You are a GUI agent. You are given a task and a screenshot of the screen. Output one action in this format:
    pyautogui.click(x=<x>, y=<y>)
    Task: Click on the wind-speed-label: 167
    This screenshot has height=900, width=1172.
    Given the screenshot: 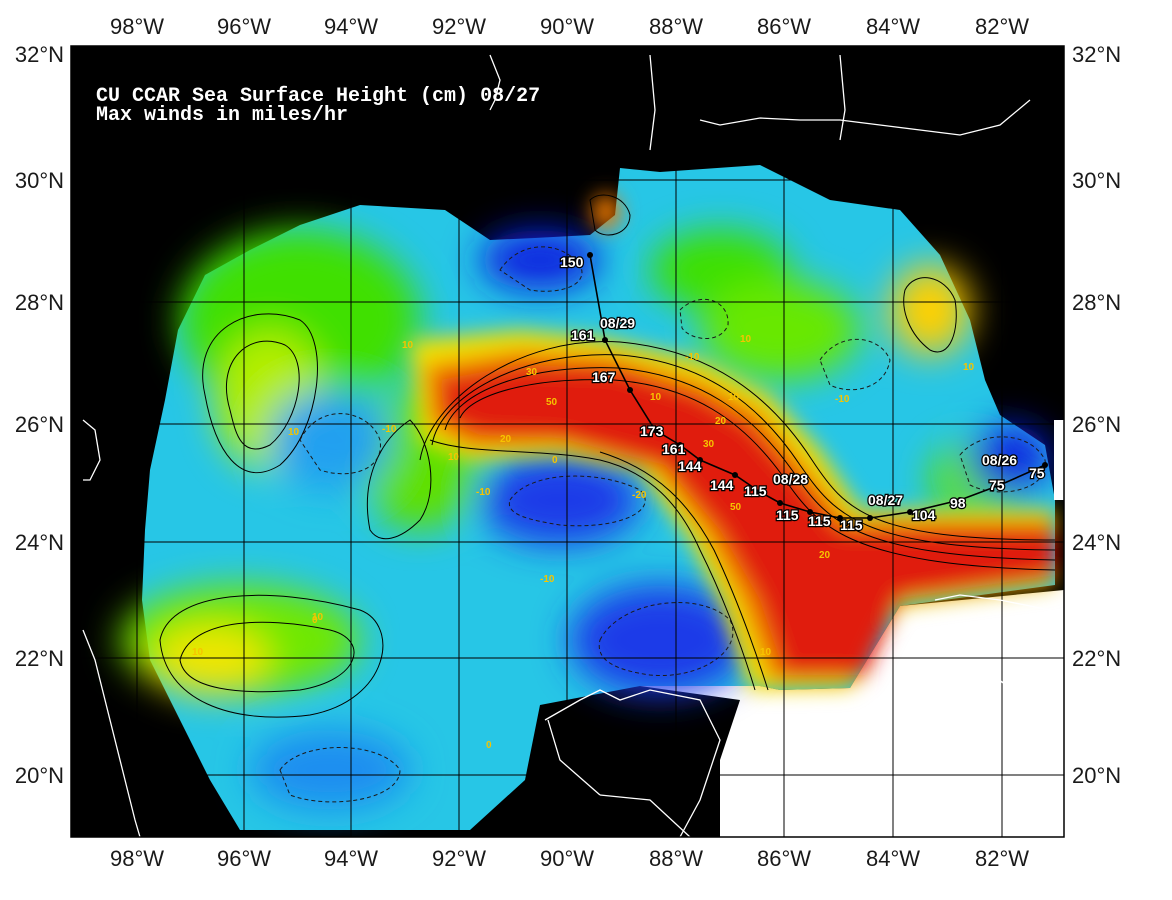 What is the action you would take?
    pyautogui.click(x=604, y=377)
    